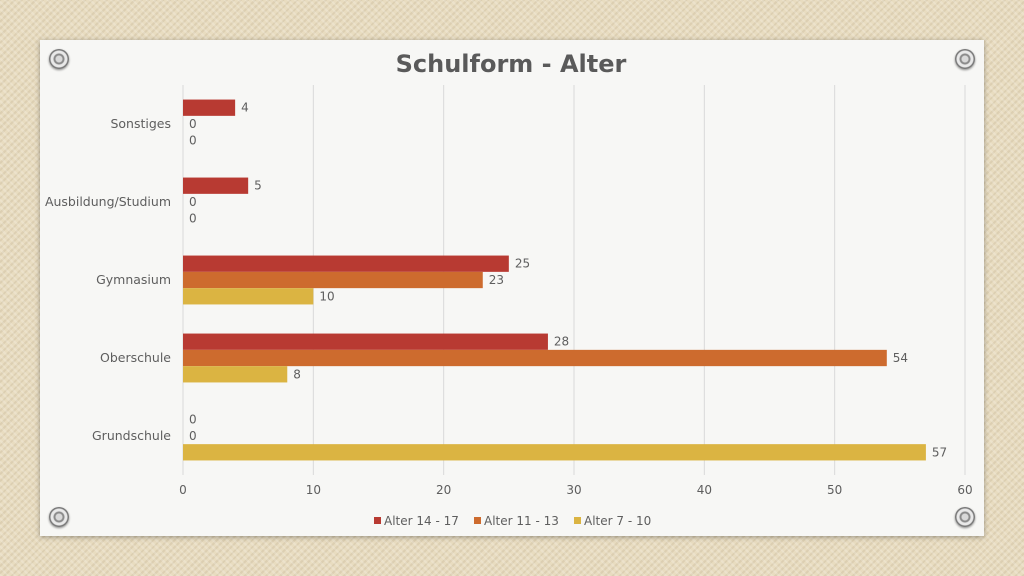 The height and width of the screenshot is (576, 1024). Describe the element at coordinates (573, 490) in the screenshot. I see `x-tick-label: 30` at that location.